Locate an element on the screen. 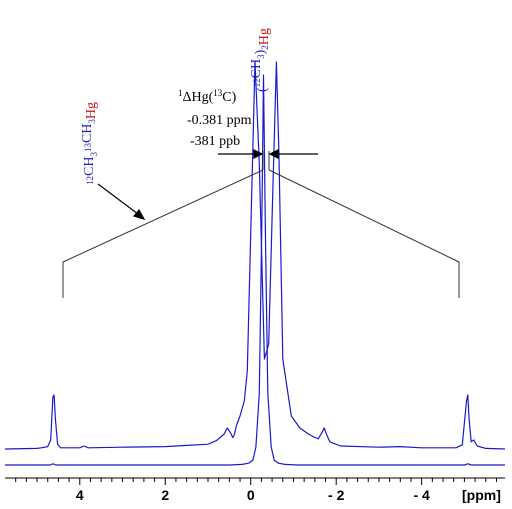 This screenshot has width=512, height=509. label-pointer-arrow is located at coordinates (121, 201).